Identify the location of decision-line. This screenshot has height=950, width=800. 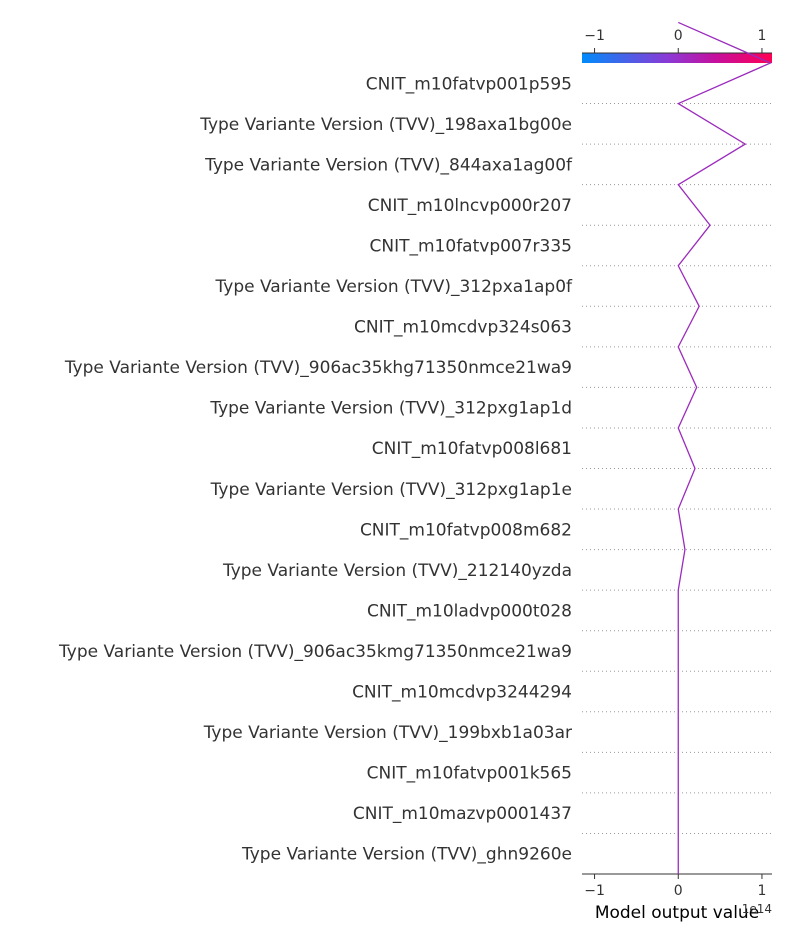
(724, 447).